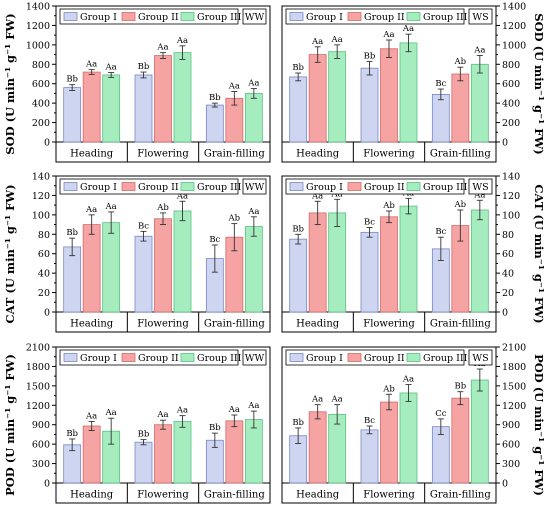 The height and width of the screenshot is (508, 550). Describe the element at coordinates (44, 274) in the screenshot. I see `y-tick-label: 40` at that location.